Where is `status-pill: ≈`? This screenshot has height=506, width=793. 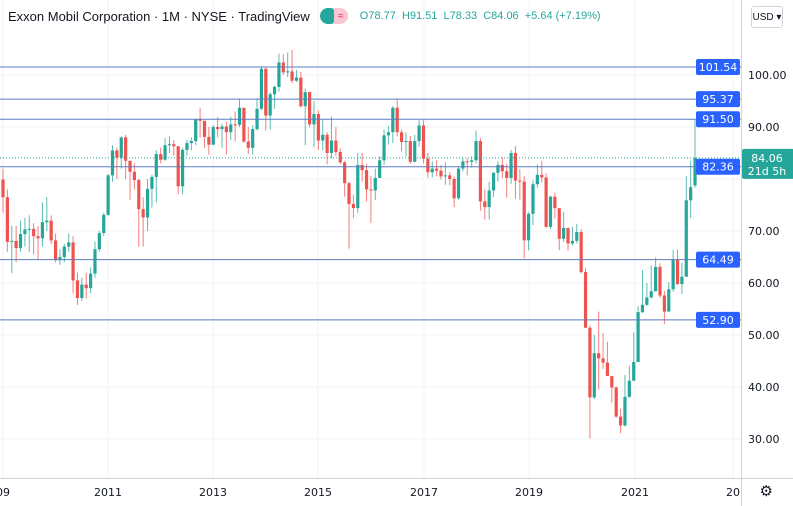 status-pill: ≈ is located at coordinates (333, 16).